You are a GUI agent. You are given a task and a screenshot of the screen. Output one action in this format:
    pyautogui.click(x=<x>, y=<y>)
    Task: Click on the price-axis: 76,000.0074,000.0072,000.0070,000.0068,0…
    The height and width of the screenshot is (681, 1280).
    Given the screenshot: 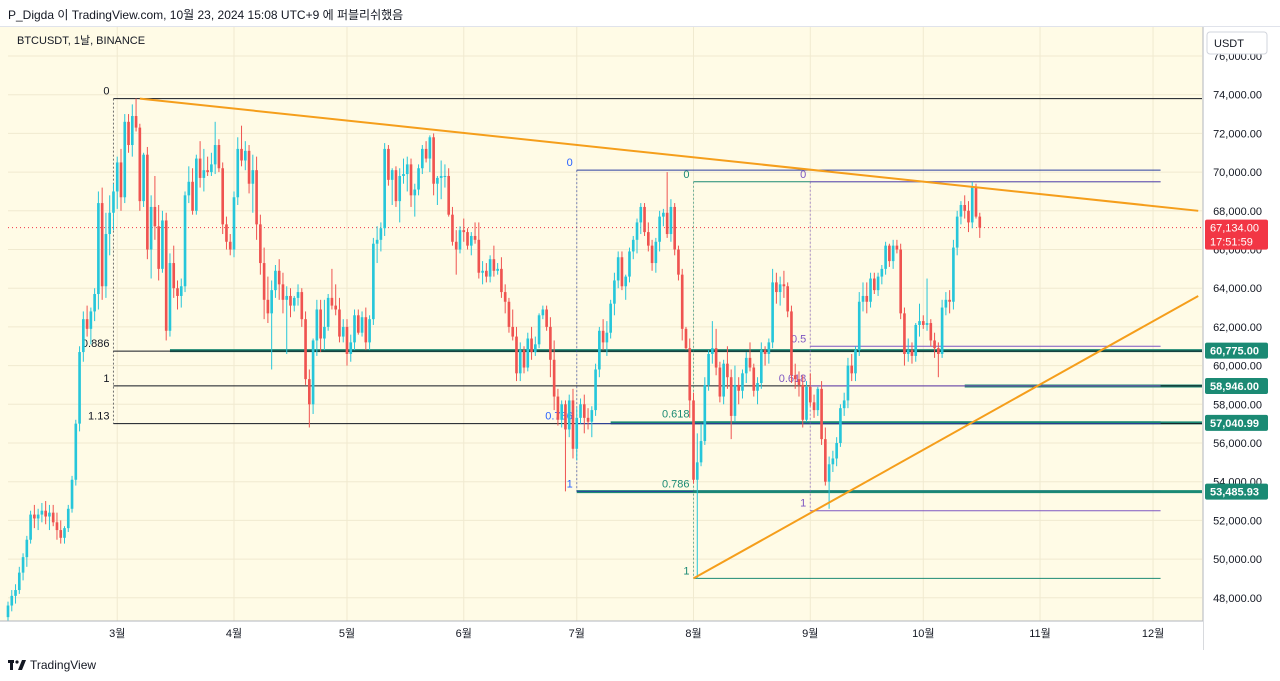 What is the action you would take?
    pyautogui.click(x=1241, y=338)
    